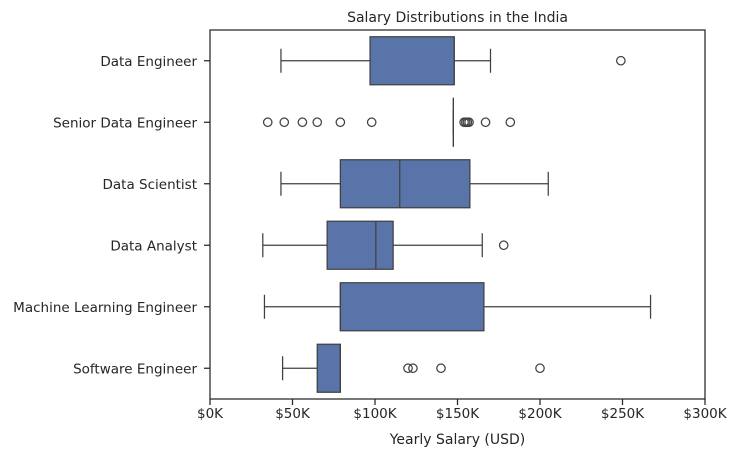  Describe the element at coordinates (457, 18) in the screenshot. I see `chart-title: Salary Distributions in the India` at that location.